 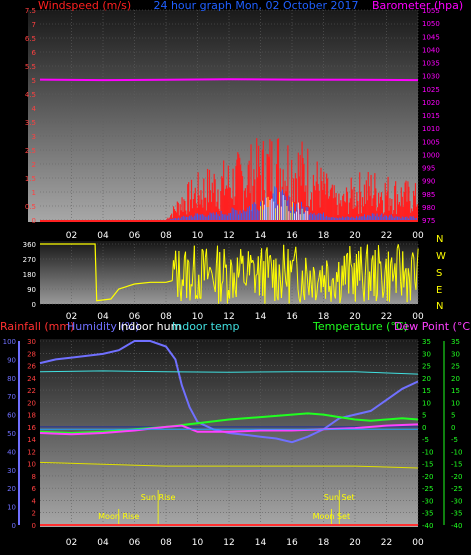 I want to click on barometer-tick-label: 1040, so click(x=431, y=50).